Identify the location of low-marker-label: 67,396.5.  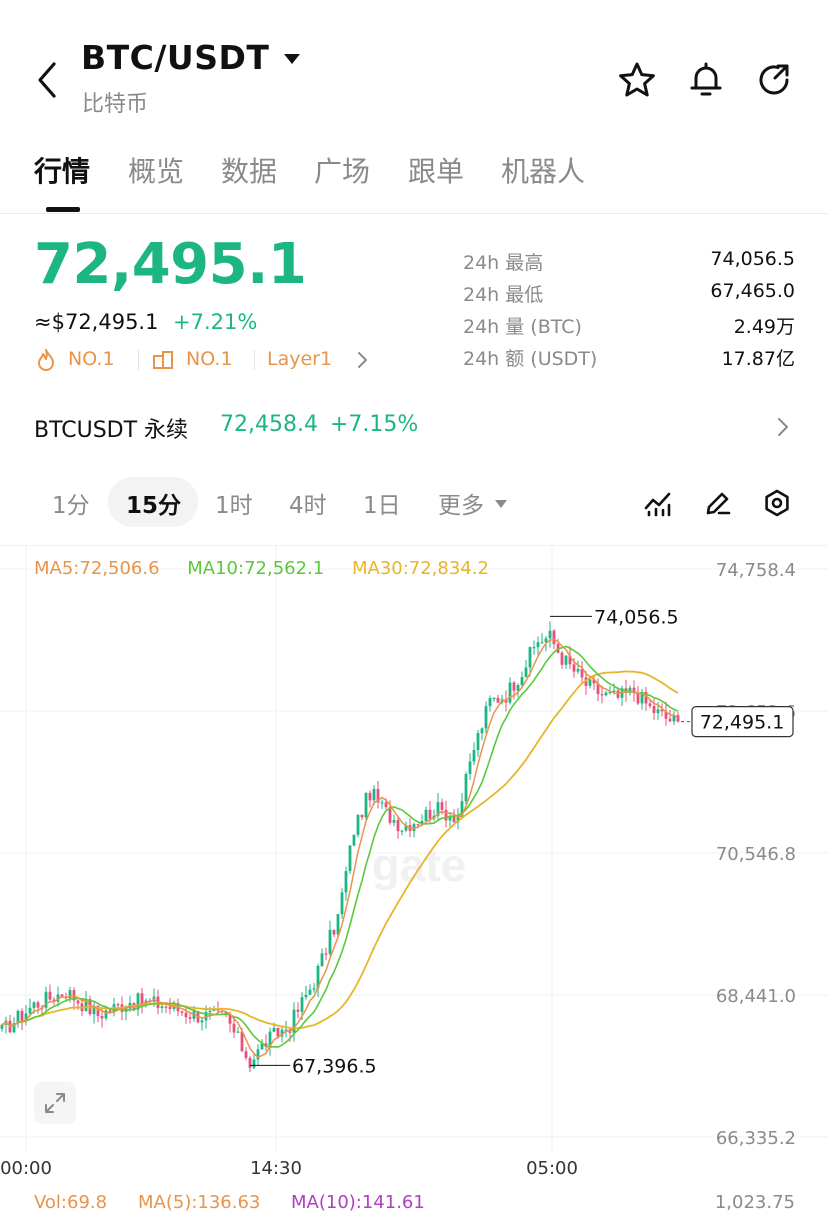
(334, 1066).